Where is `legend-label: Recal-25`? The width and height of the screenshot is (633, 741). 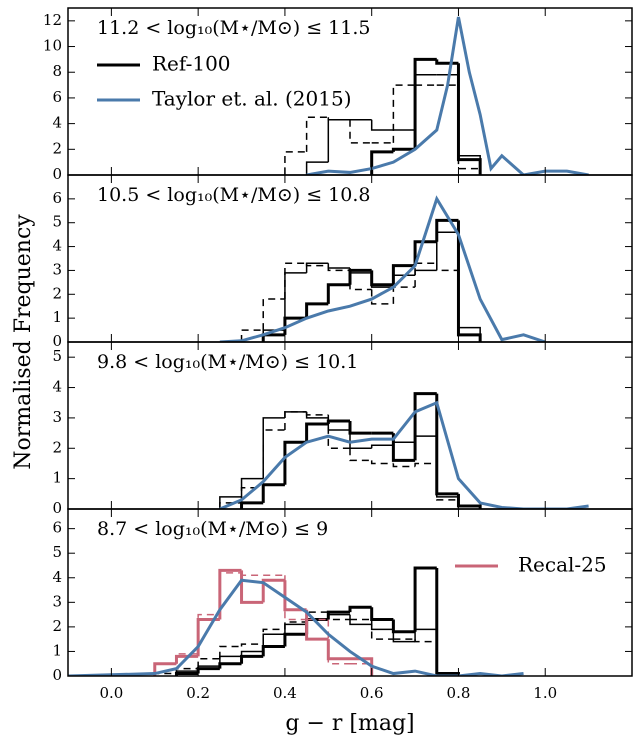 legend-label: Recal-25 is located at coordinates (562, 565).